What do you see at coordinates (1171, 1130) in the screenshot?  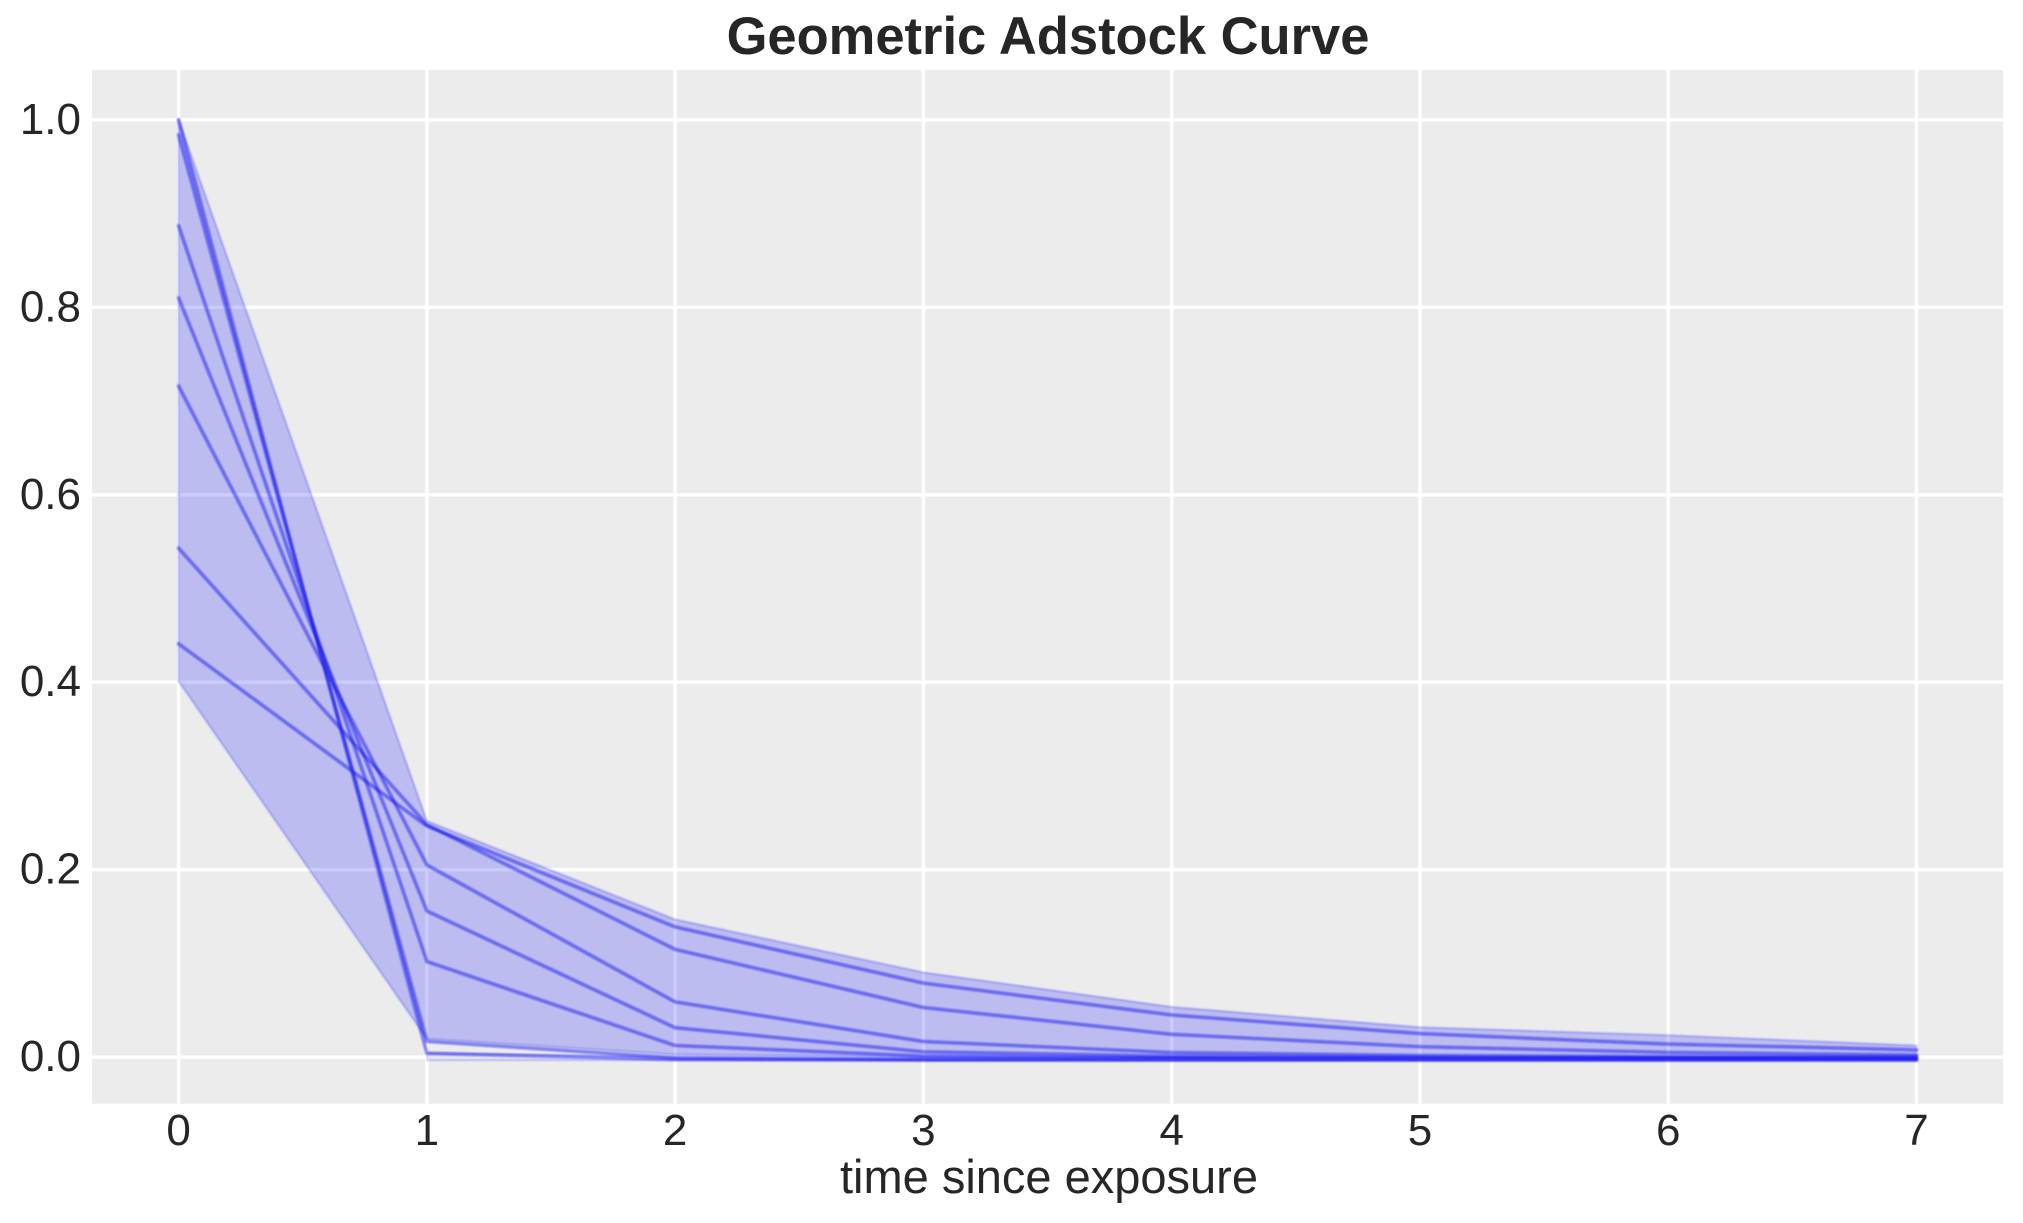 I see `svg-text: 4` at bounding box center [1171, 1130].